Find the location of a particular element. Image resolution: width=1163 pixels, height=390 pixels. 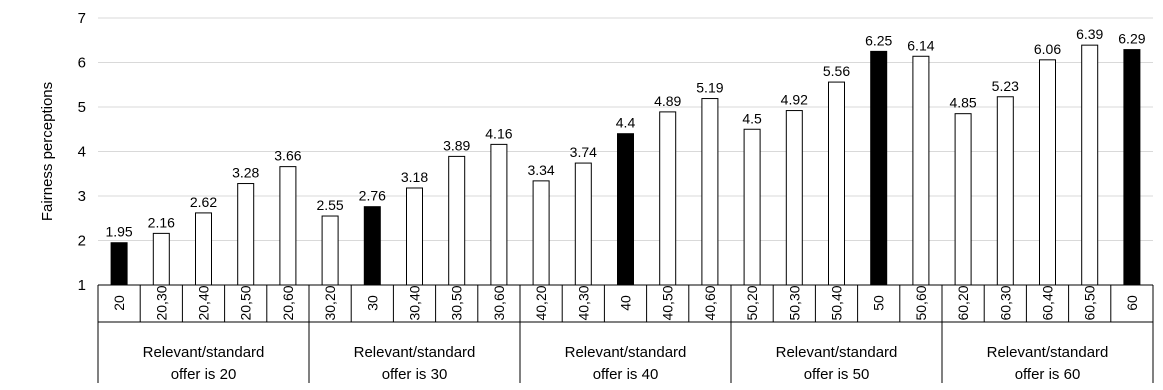

x-category-label: 40,20 is located at coordinates (541, 302).